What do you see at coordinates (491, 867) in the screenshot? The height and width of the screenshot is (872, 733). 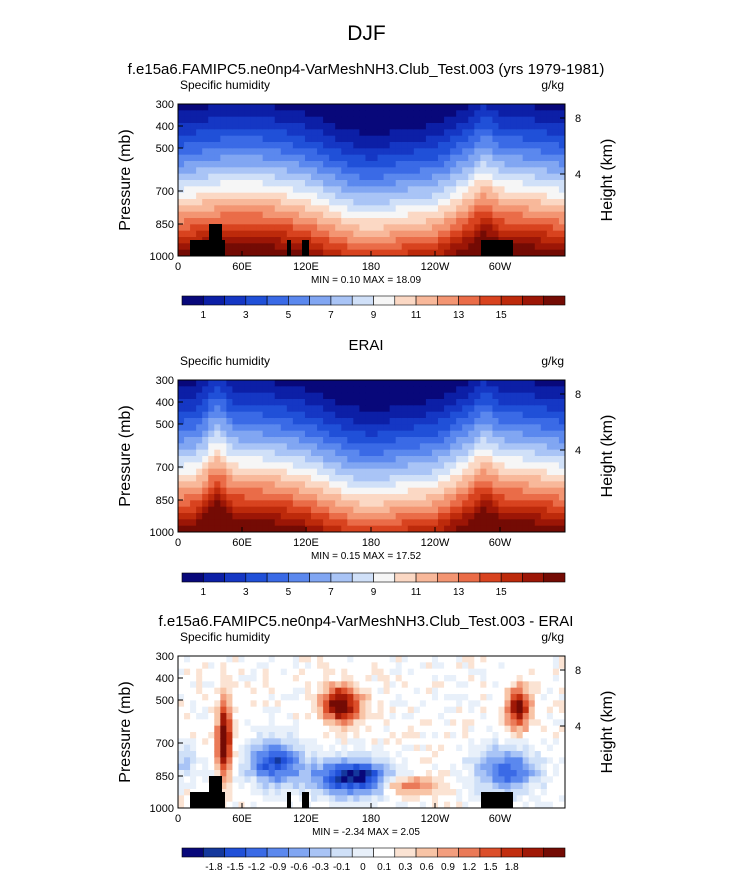 I see `colorbar-label: 1.5` at bounding box center [491, 867].